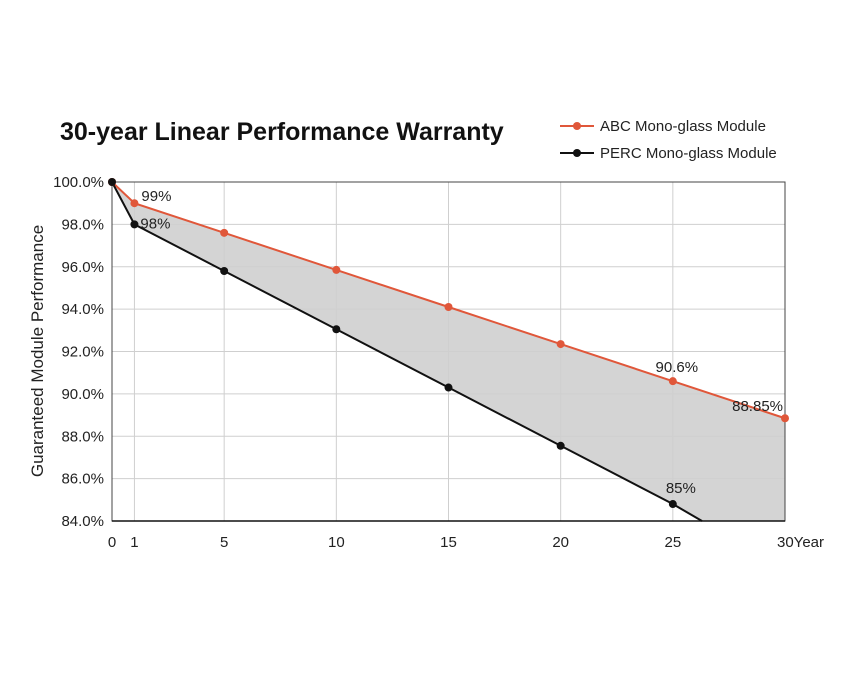 The height and width of the screenshot is (700, 858). I want to click on x-tick-label-2: 5, so click(224, 542).